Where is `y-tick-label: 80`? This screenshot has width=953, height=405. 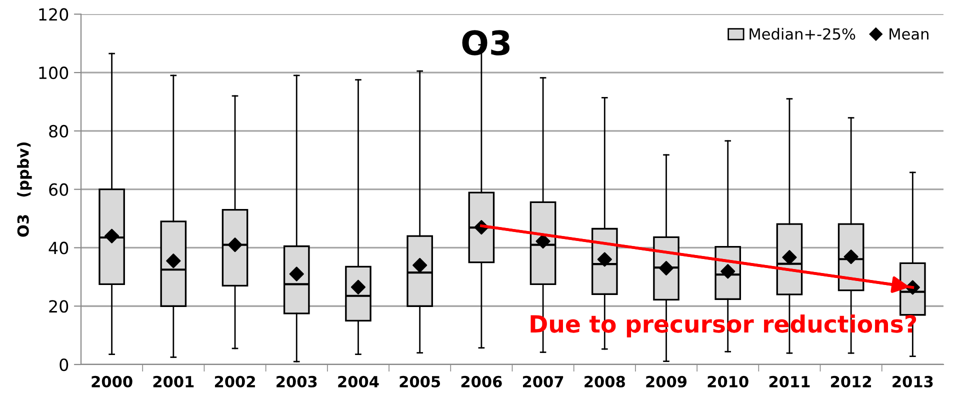
y-tick-label: 80 is located at coordinates (58, 131).